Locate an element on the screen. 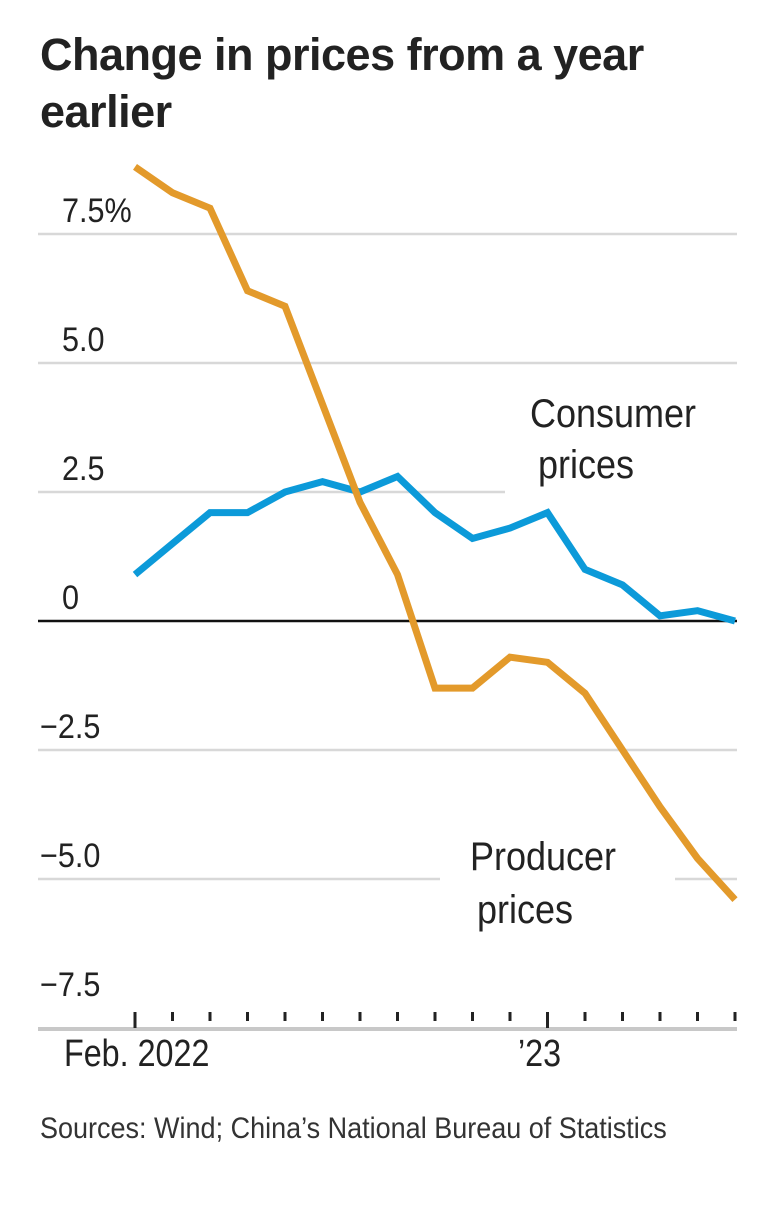 This screenshot has width=772, height=1219. x-tick-label: Feb. 2022 is located at coordinates (136, 1054).